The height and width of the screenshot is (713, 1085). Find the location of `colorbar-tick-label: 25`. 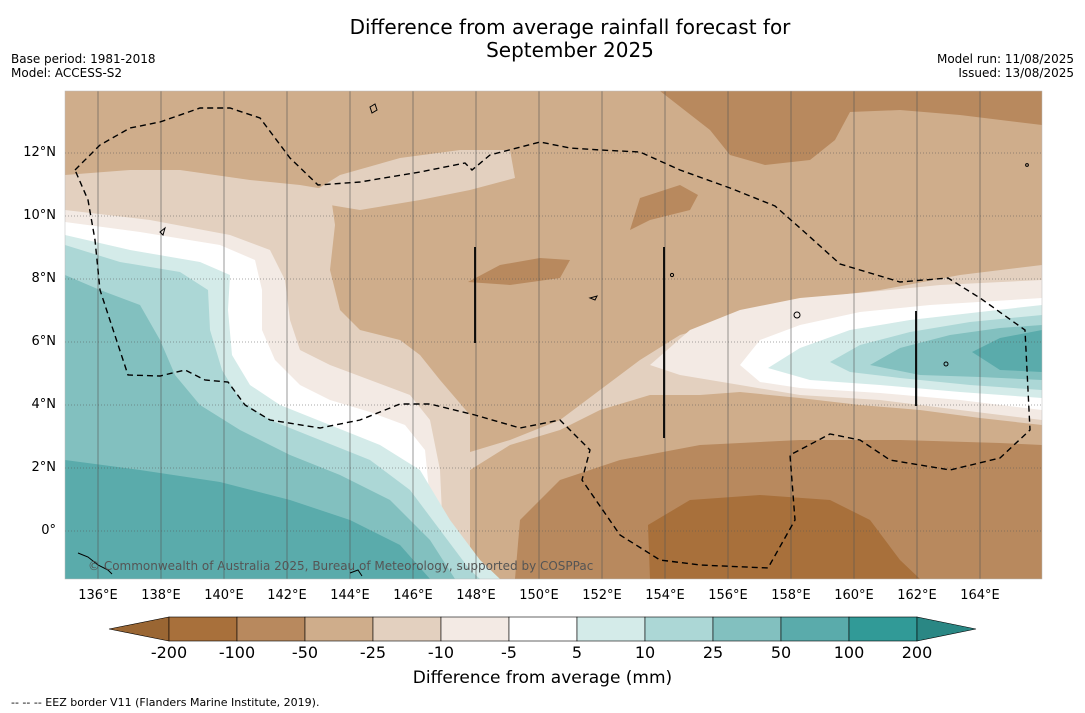

colorbar-tick-label: 25 is located at coordinates (713, 652).